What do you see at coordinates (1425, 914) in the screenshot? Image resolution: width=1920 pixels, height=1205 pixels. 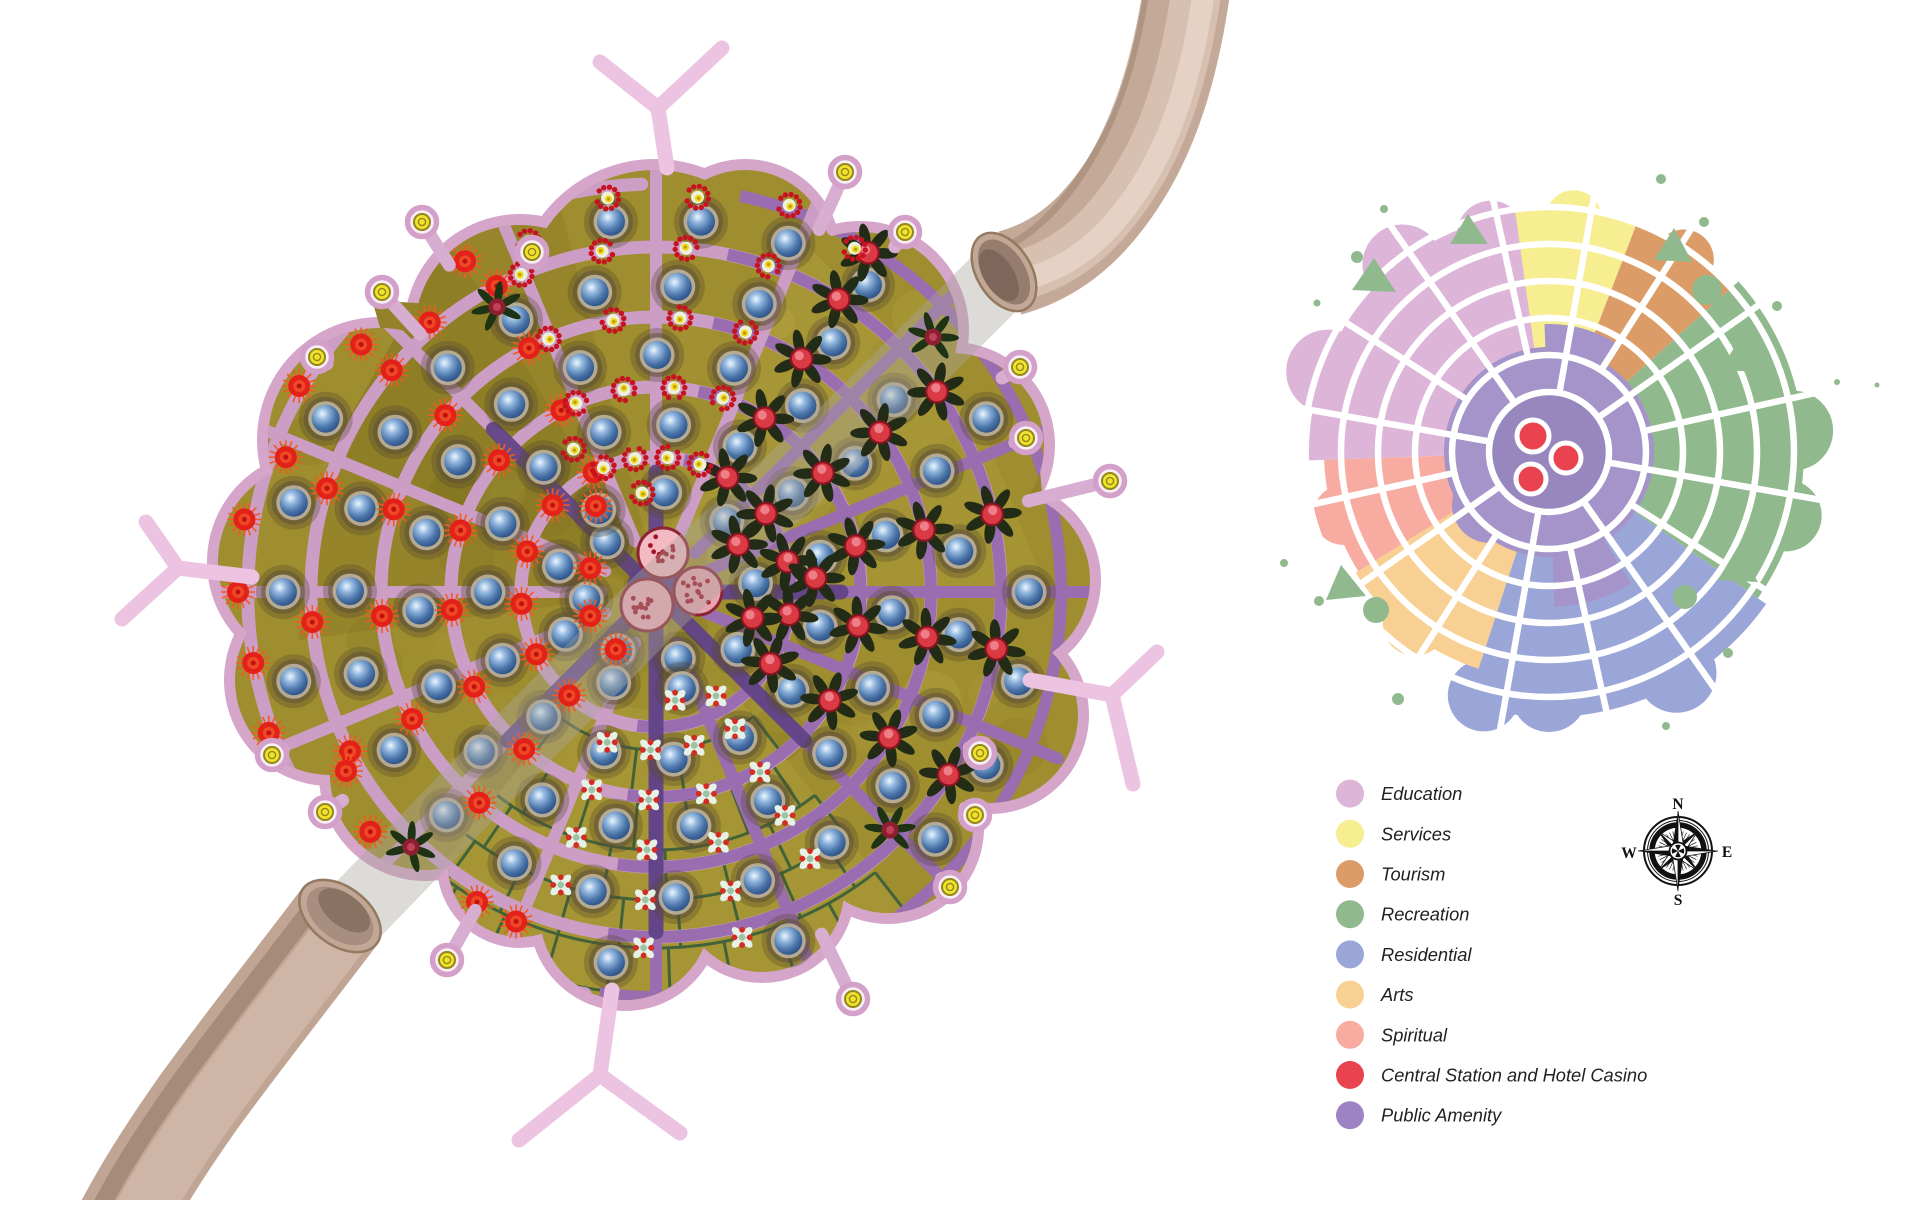 I see `svg-text: Recreation` at bounding box center [1425, 914].